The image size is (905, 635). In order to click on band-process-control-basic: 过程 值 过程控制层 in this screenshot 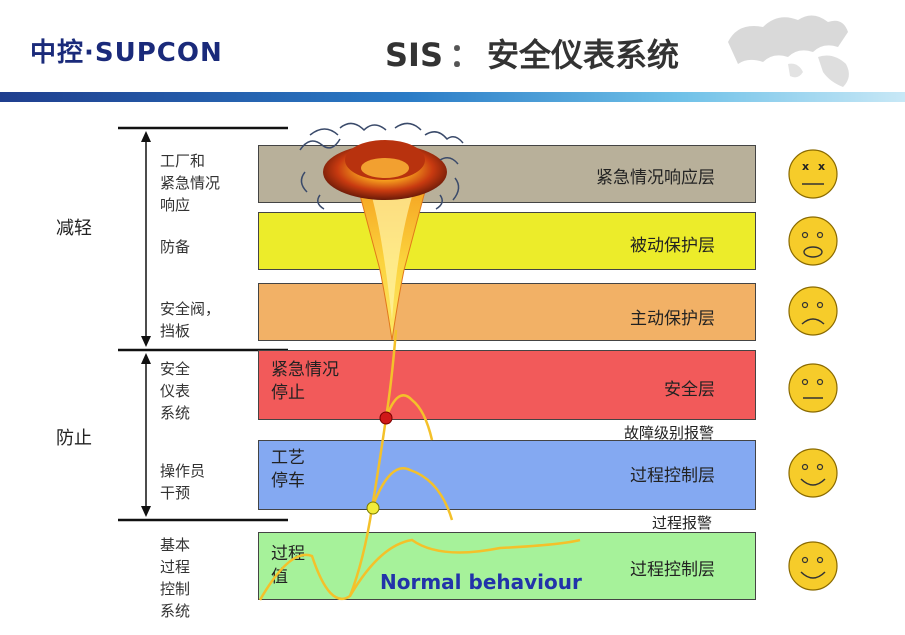, I will do `click(507, 566)`.